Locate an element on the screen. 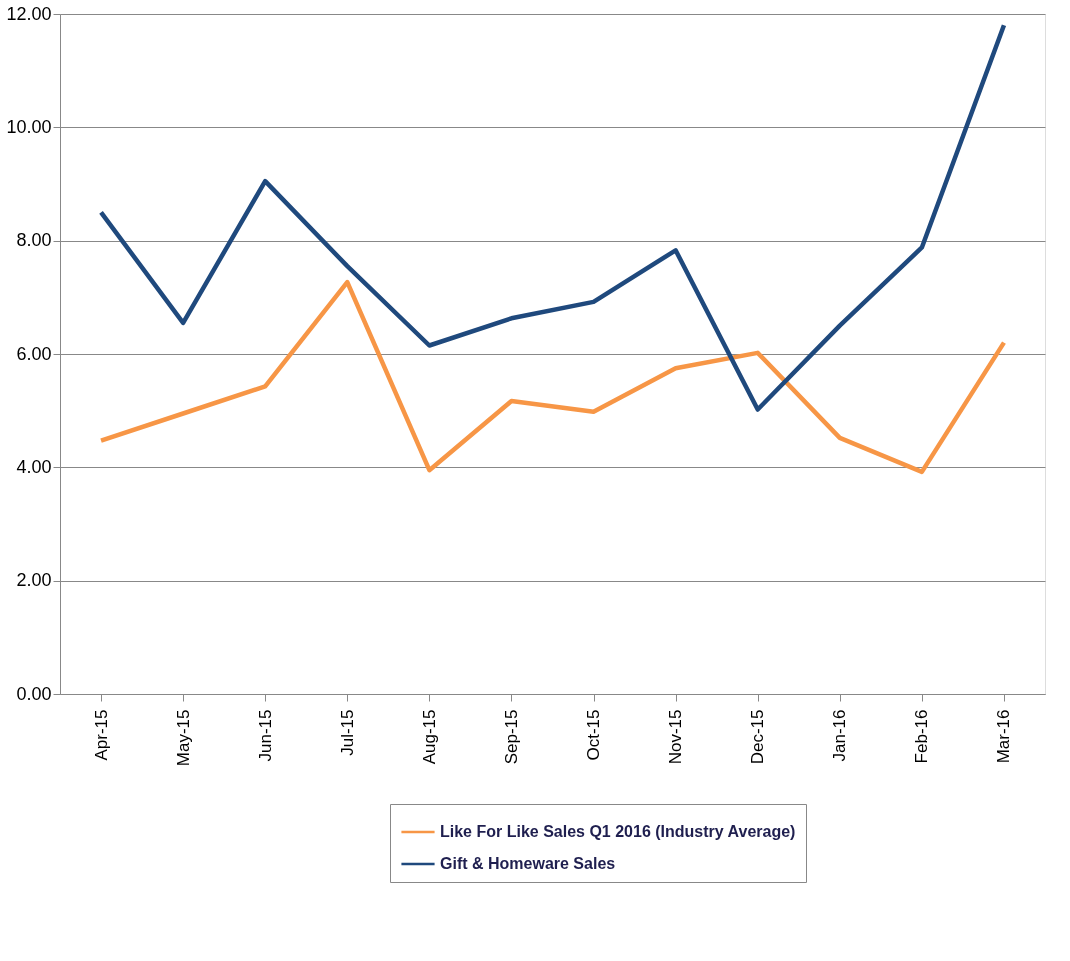 The height and width of the screenshot is (961, 1070). x-tick-label: Feb-16 is located at coordinates (922, 736).